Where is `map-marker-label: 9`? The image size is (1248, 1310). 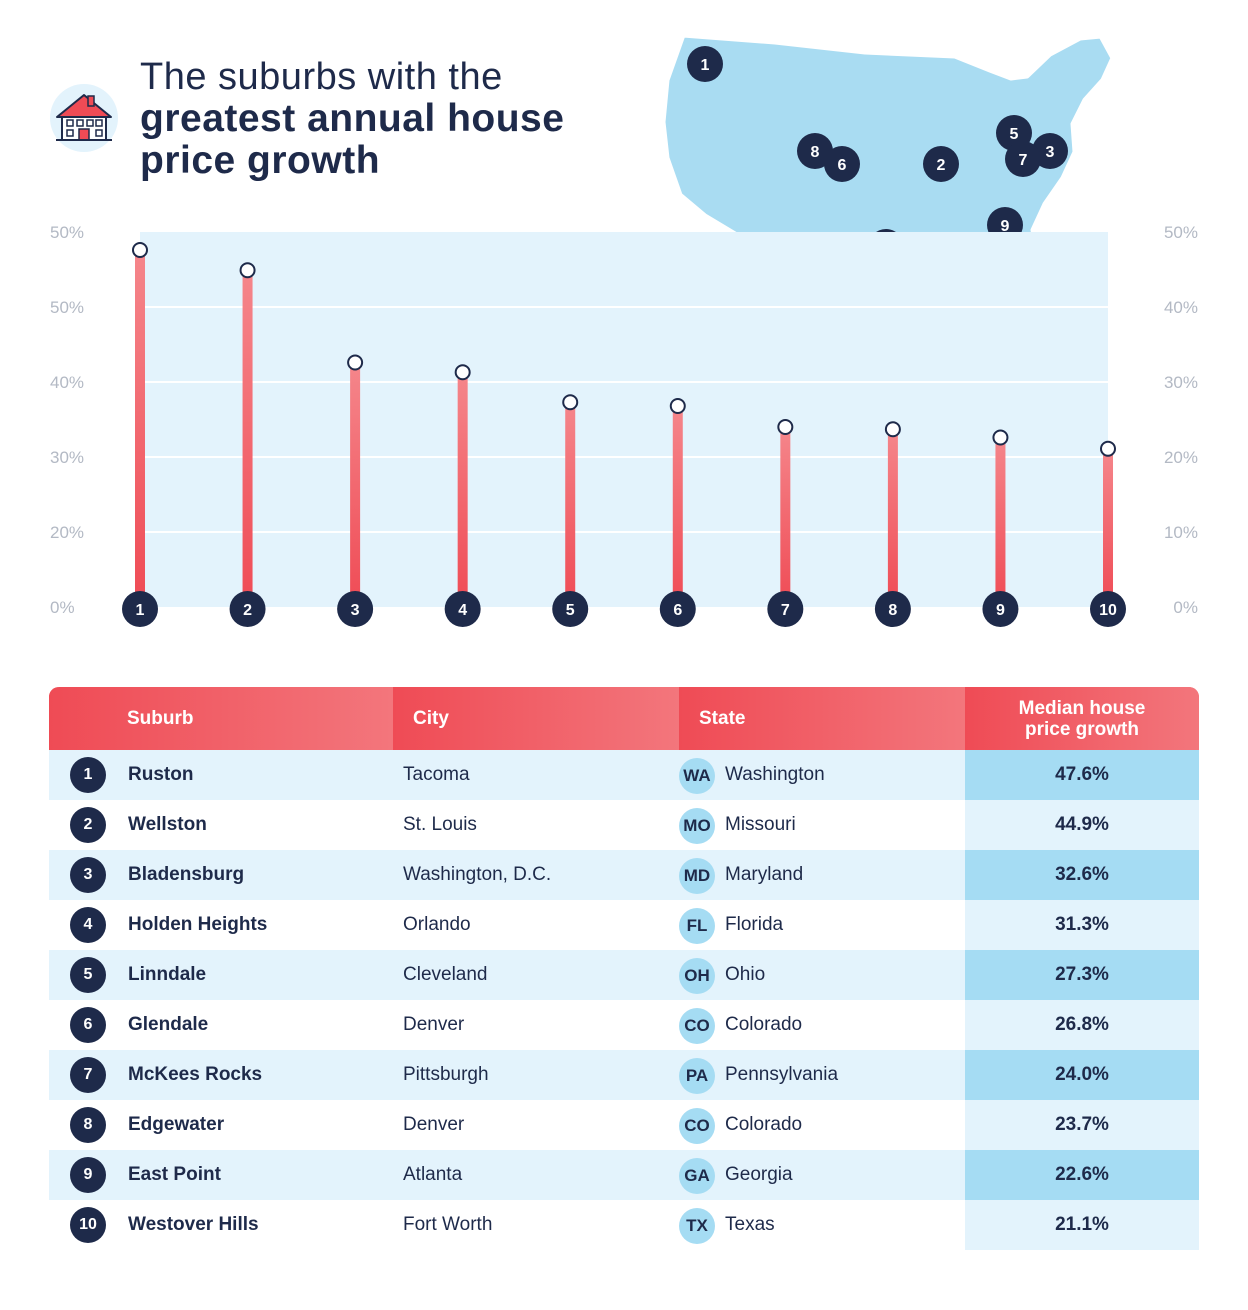
map-marker-label: 9 is located at coordinates (1005, 226).